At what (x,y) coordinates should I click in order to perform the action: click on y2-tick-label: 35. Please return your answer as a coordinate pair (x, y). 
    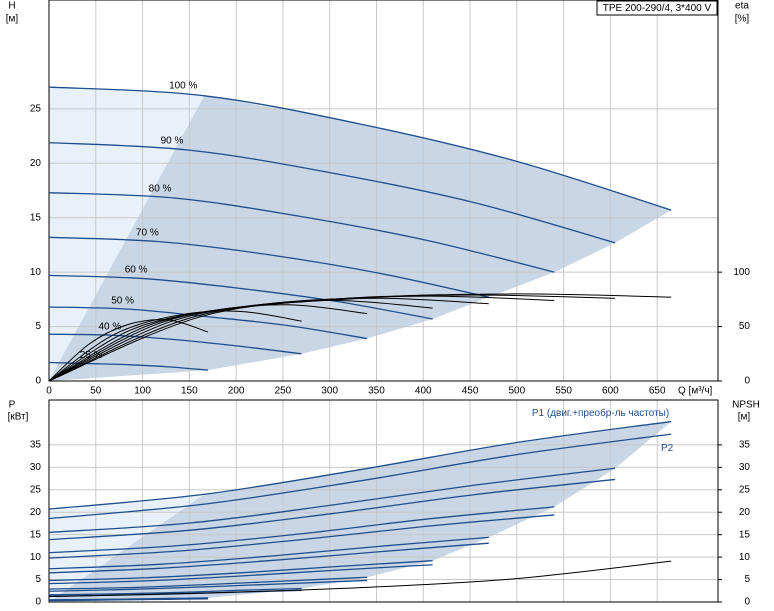
    Looking at the image, I should click on (745, 445).